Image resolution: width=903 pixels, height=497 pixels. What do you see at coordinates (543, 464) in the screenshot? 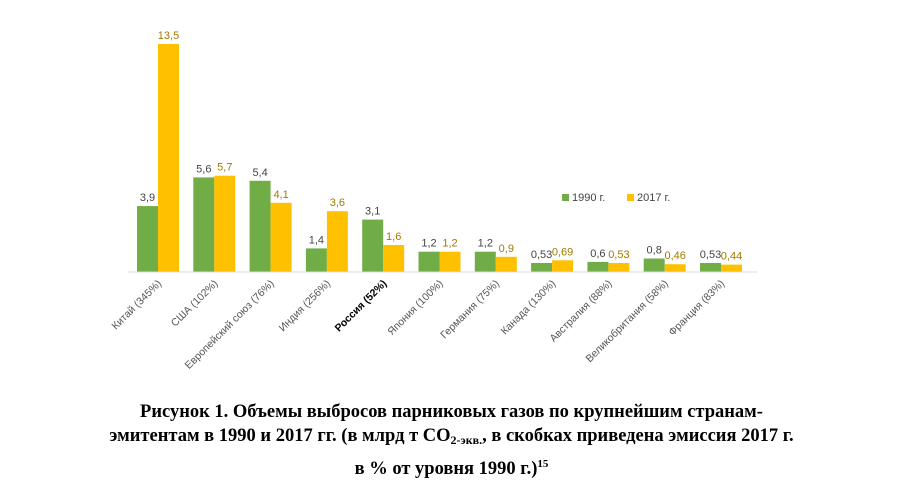
I see `caption-footnote-ref: 15` at bounding box center [543, 464].